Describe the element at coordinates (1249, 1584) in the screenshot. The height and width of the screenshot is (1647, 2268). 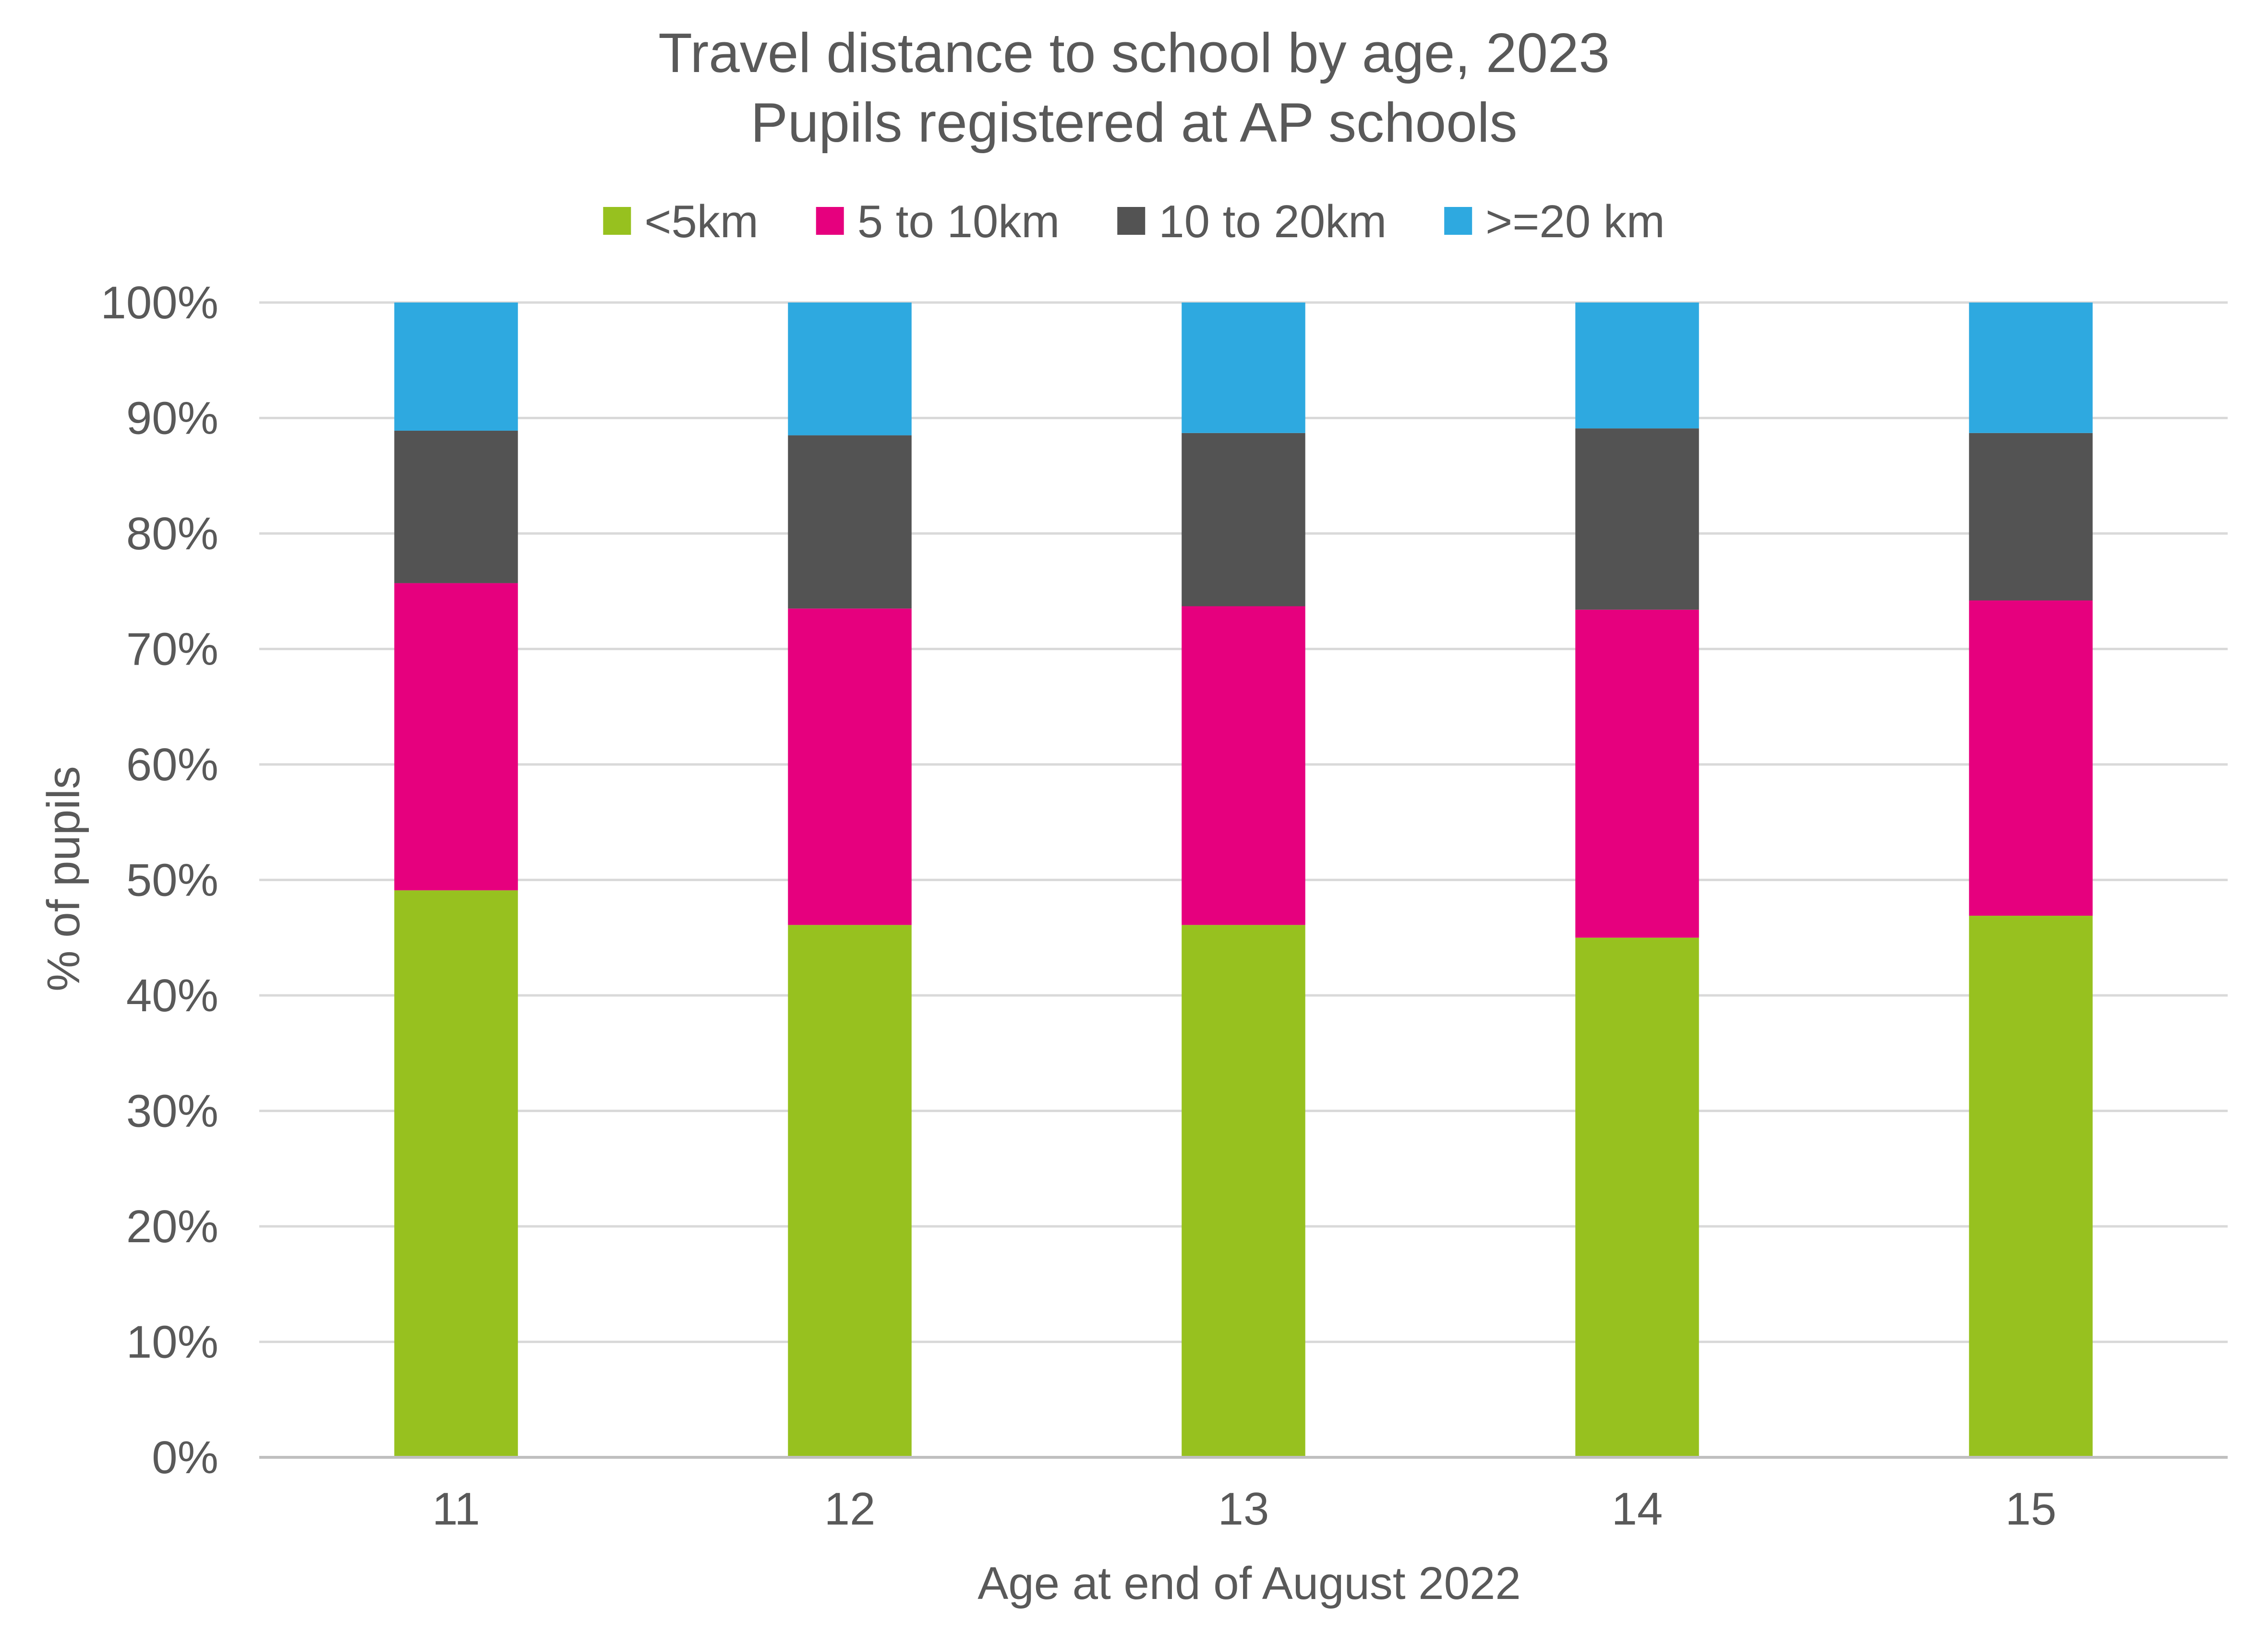
I see `x-axis-label: Age at end of August 2022` at that location.